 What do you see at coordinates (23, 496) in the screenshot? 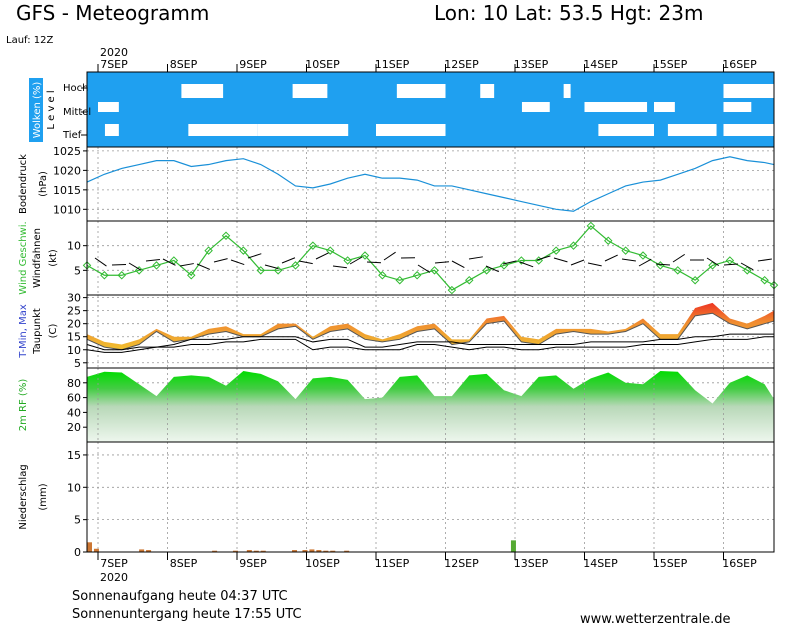
I see `precip-axis-label: Niederschlag` at bounding box center [23, 496].